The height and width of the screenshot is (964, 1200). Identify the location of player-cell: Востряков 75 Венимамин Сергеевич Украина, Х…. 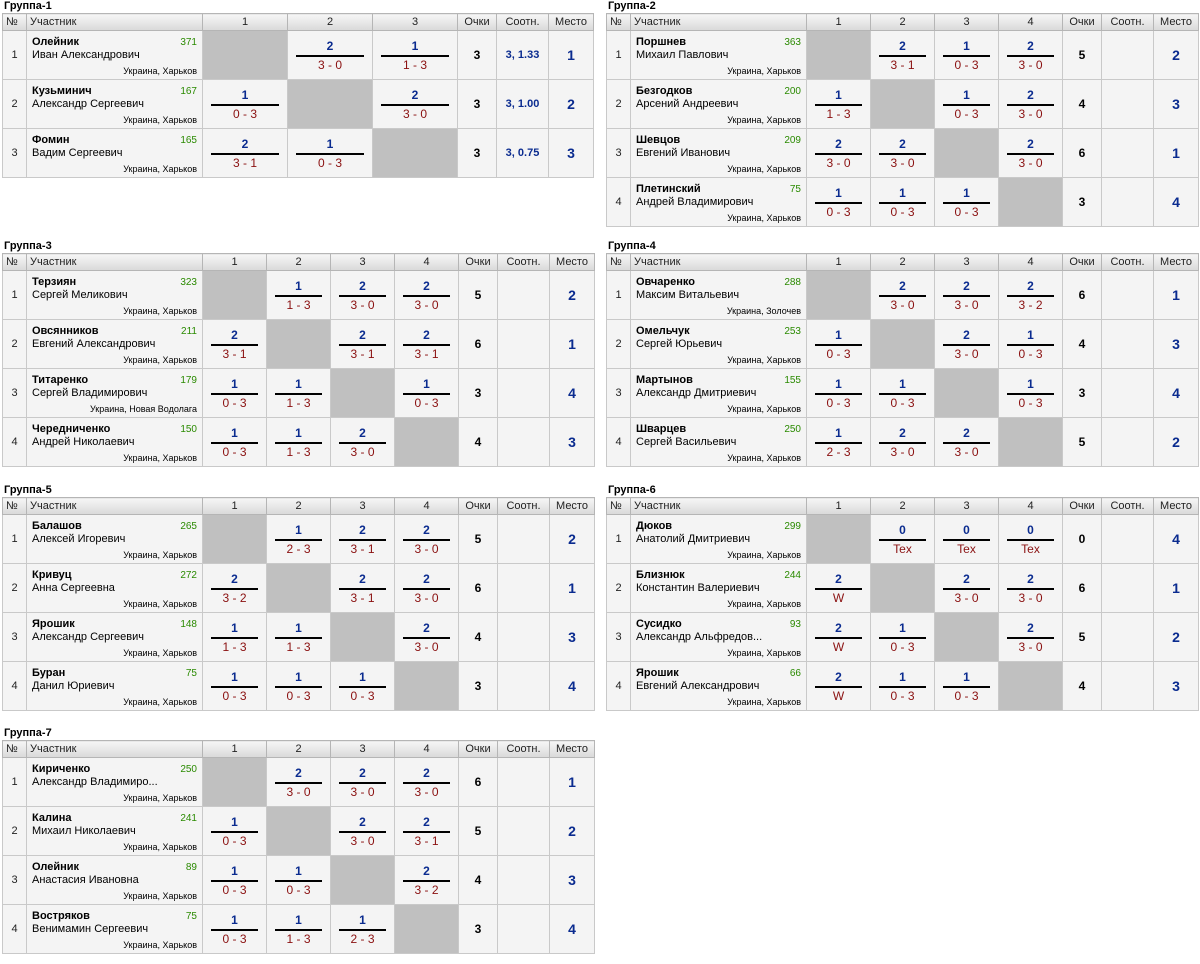
(114, 929).